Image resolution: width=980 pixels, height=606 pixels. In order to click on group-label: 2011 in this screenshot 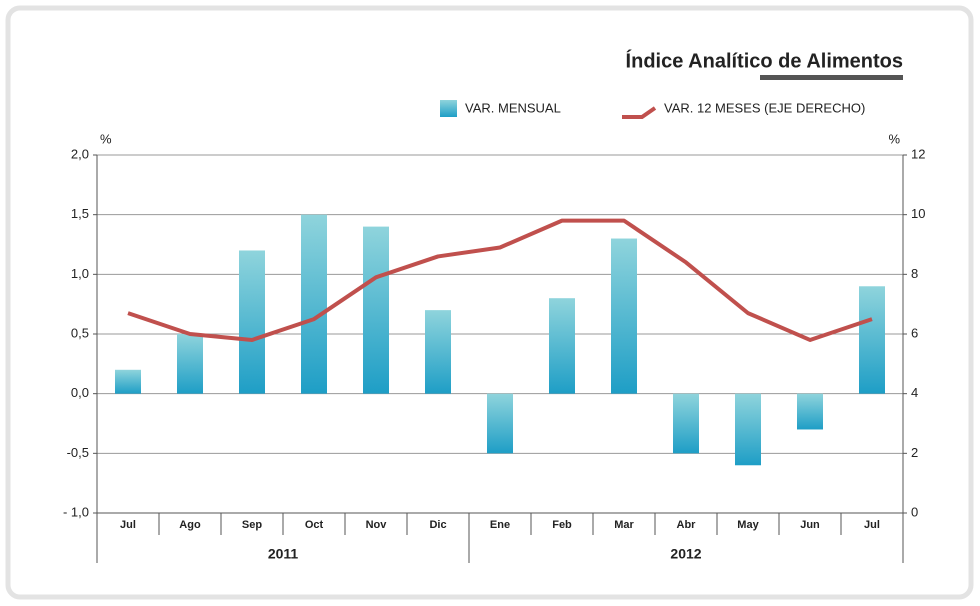, I will do `click(283, 554)`.